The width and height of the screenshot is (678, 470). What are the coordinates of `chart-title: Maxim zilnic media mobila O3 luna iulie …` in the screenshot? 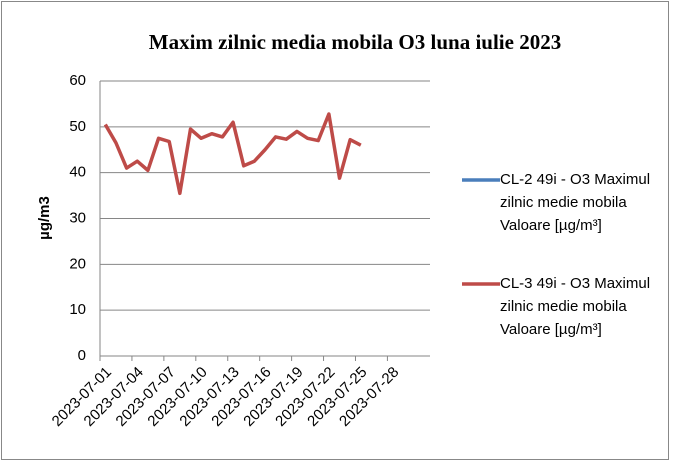 It's located at (355, 42).